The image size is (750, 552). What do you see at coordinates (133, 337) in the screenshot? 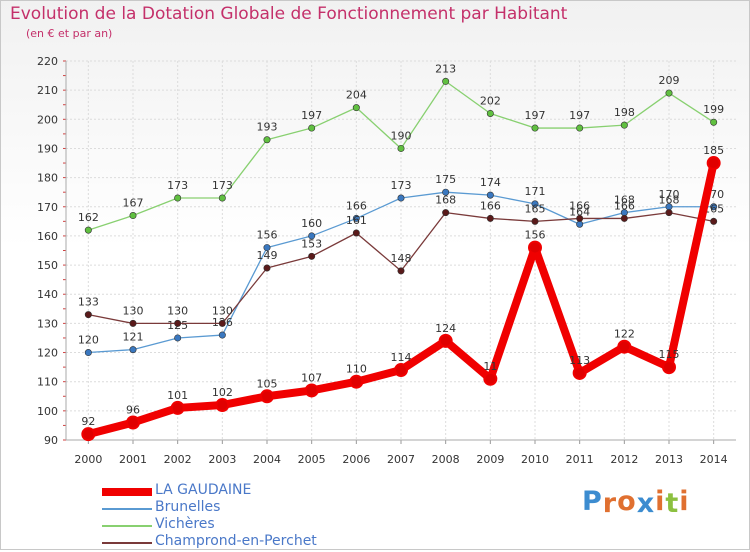
I see `data-label-brunelles: 121` at bounding box center [133, 337].